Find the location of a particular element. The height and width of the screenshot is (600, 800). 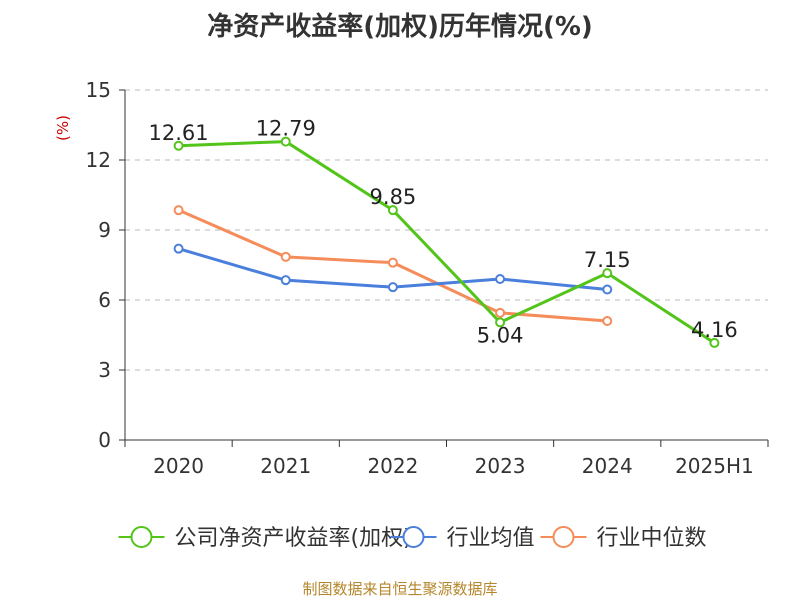

data-label: 5.04 is located at coordinates (500, 335).